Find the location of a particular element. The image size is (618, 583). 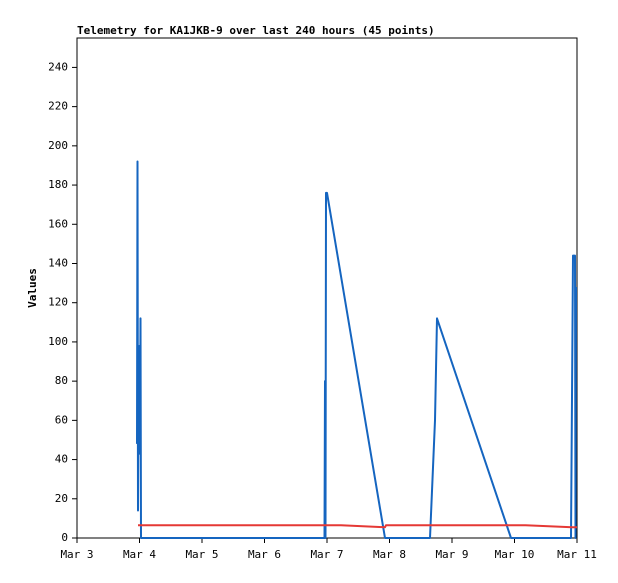

y-tick-label: 160 is located at coordinates (58, 223).